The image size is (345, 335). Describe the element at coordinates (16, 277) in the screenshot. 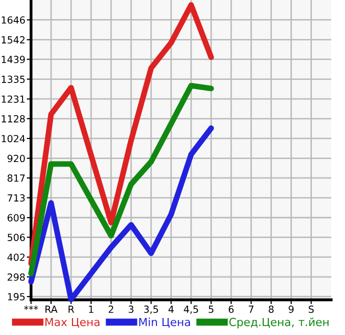

I see `y-tick-label: 298` at that location.